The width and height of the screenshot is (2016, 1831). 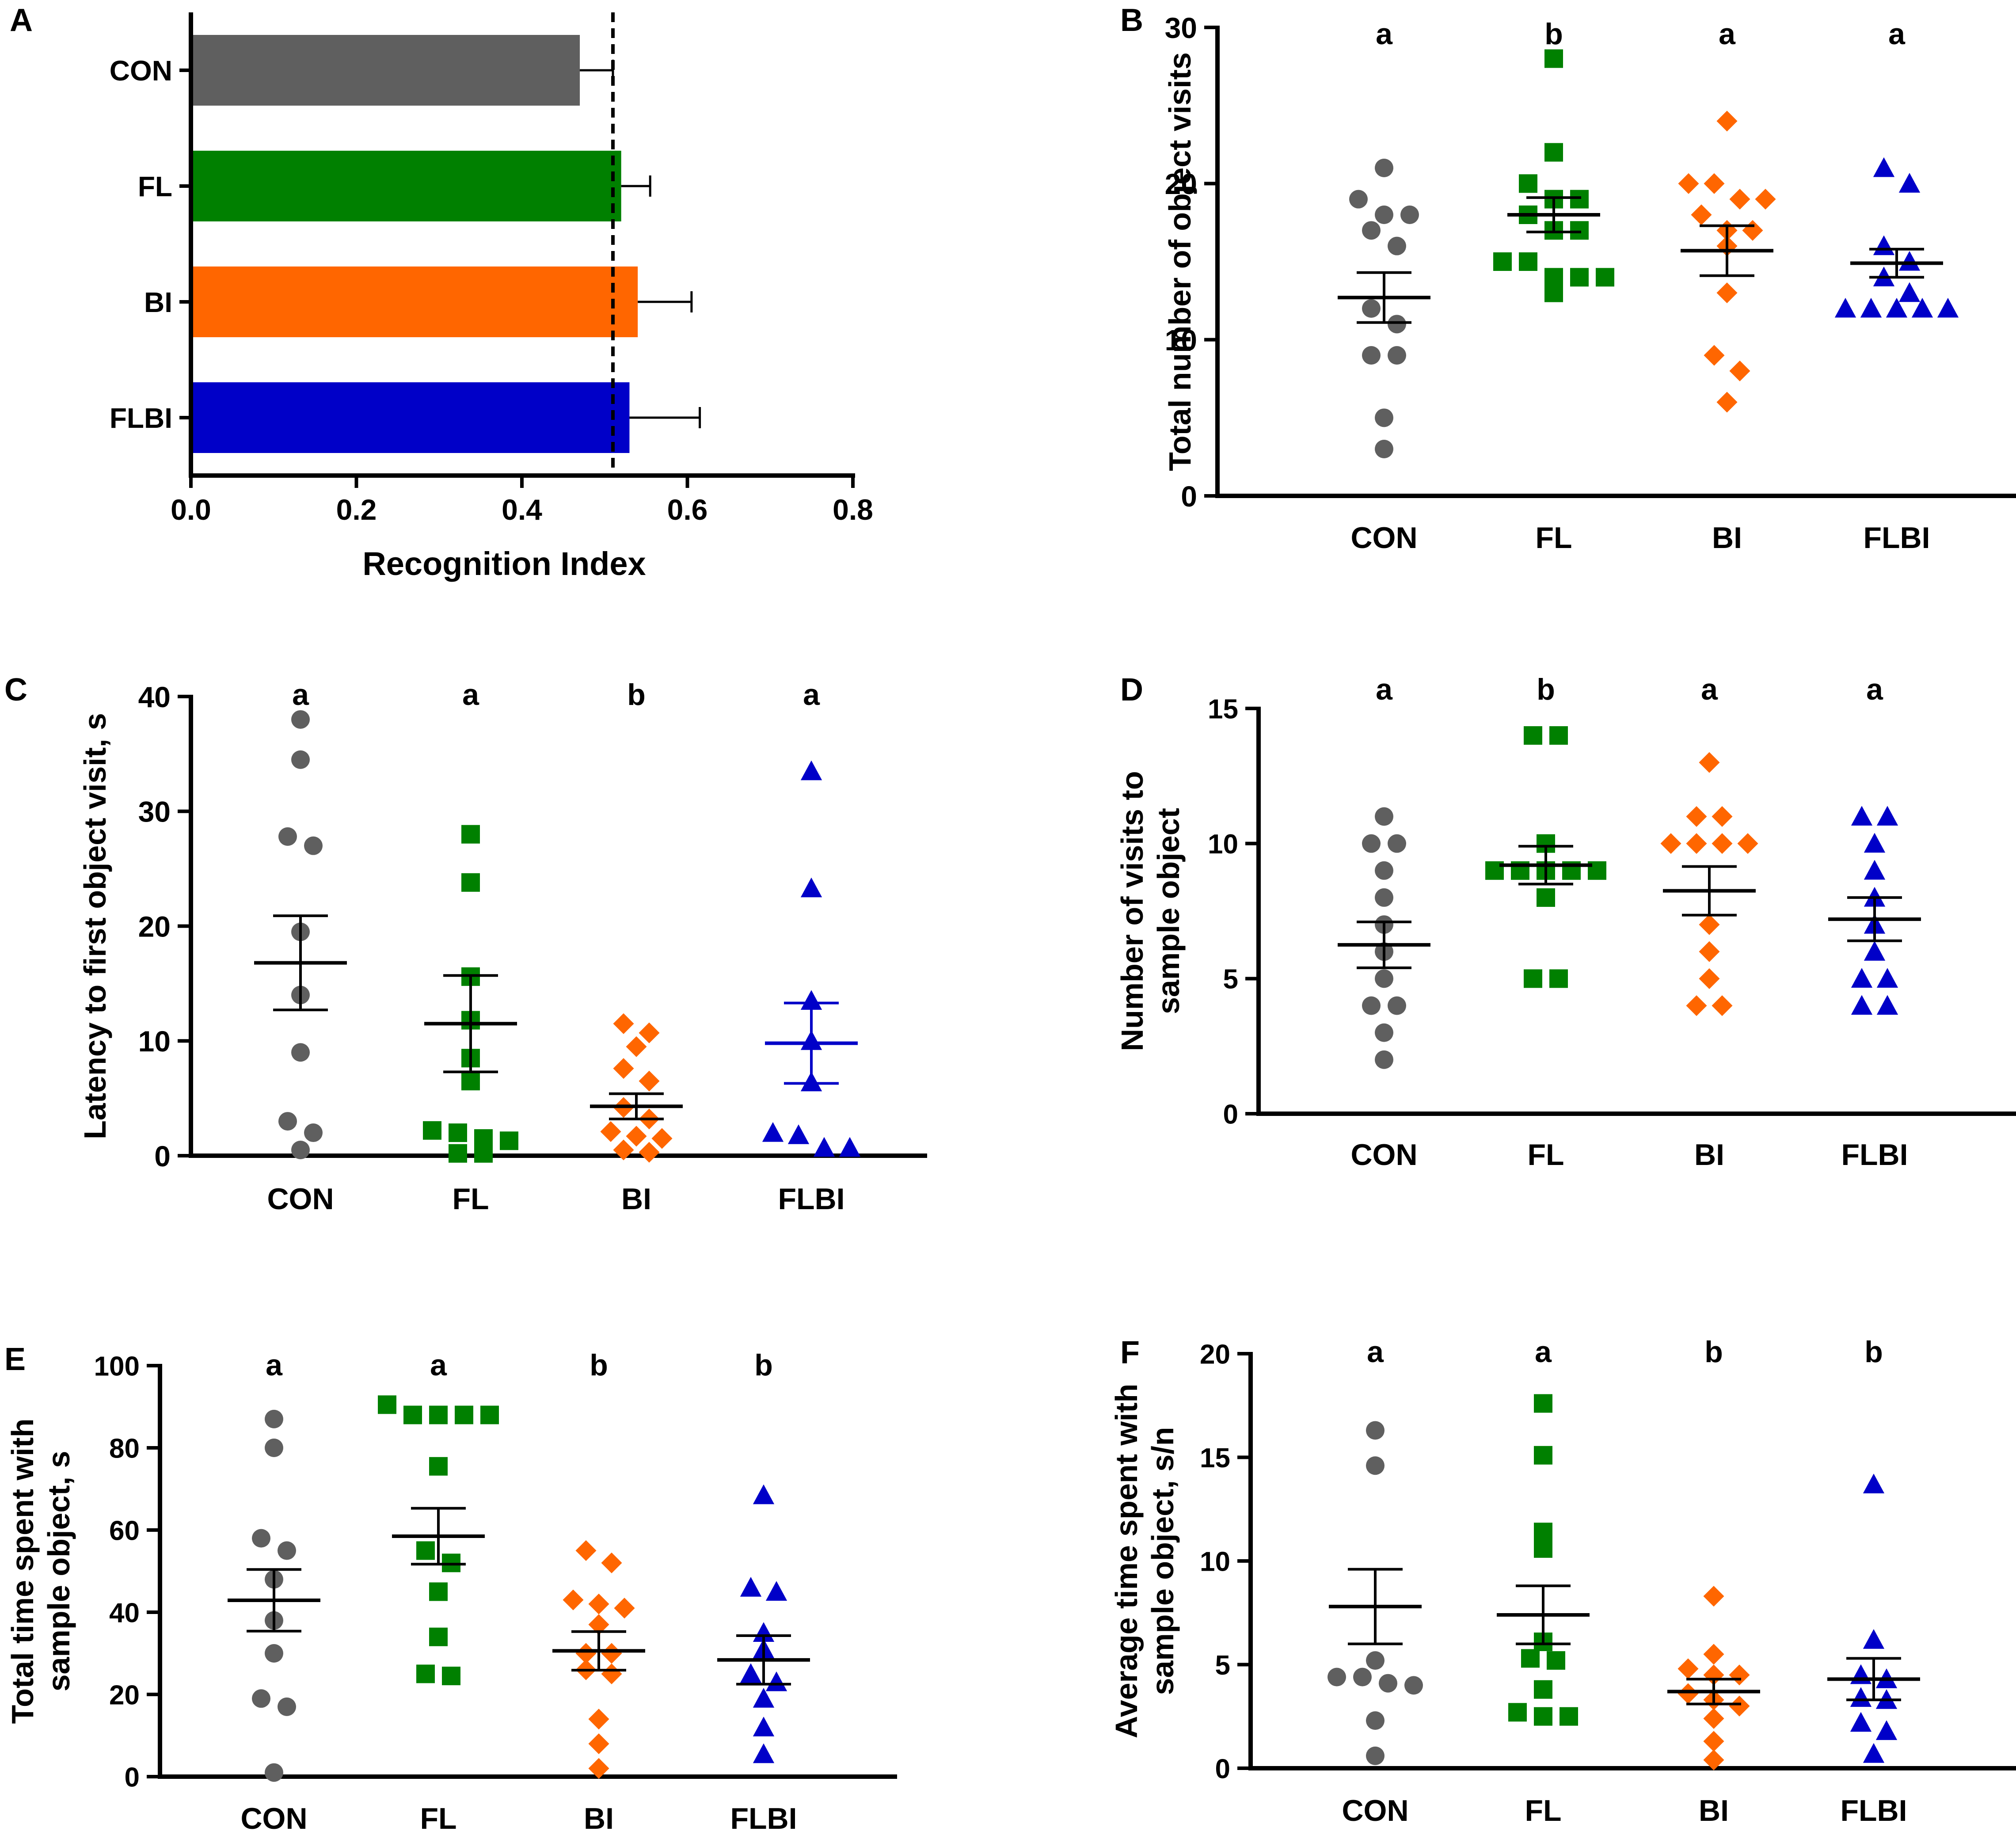 What do you see at coordinates (764, 1365) in the screenshot?
I see `significance-letter-flbi: b` at bounding box center [764, 1365].